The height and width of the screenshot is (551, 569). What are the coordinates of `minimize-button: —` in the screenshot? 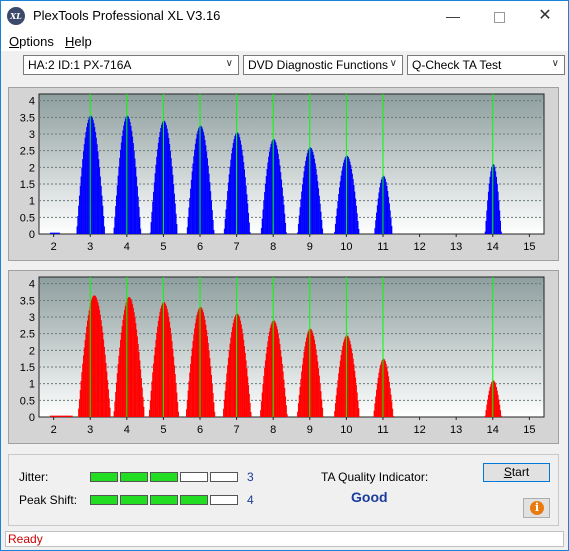 It's located at (453, 16).